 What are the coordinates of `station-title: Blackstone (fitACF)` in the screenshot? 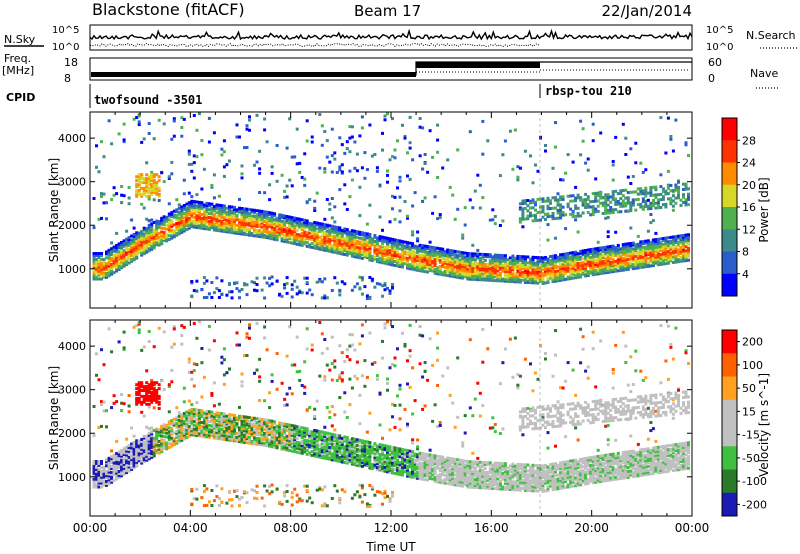 It's located at (168, 9).